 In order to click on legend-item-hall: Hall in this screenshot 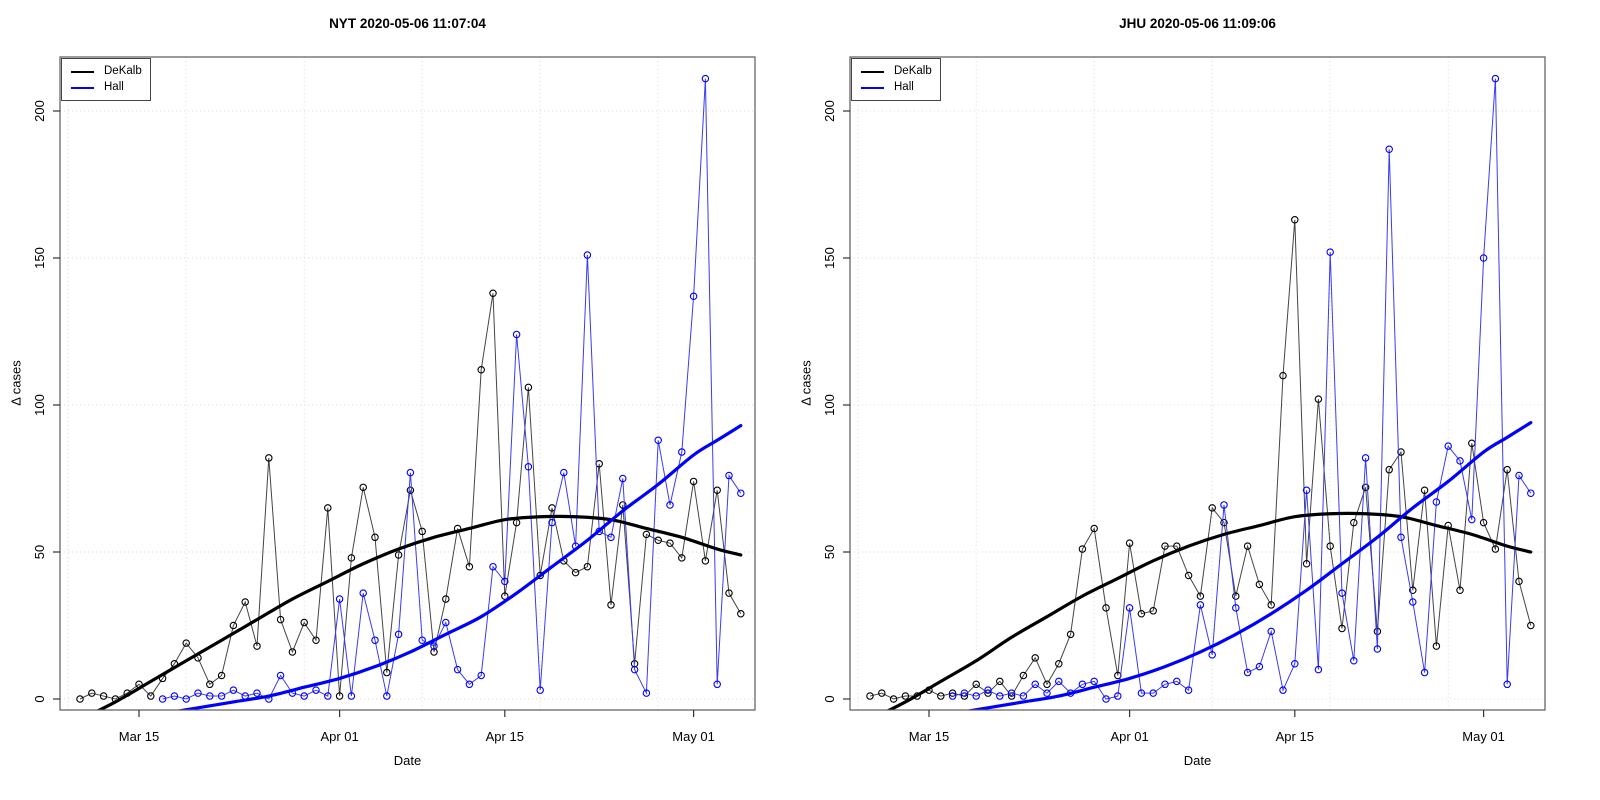, I will do `click(110, 88)`.